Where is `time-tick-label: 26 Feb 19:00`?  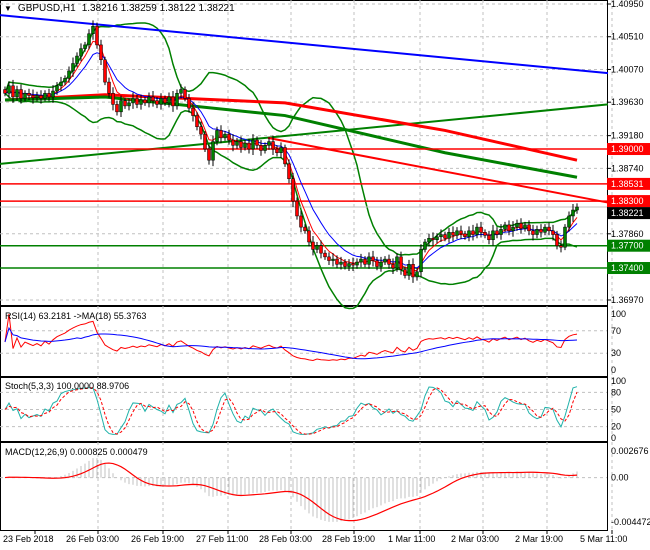
time-tick-label: 26 Feb 19:00 is located at coordinates (157, 539).